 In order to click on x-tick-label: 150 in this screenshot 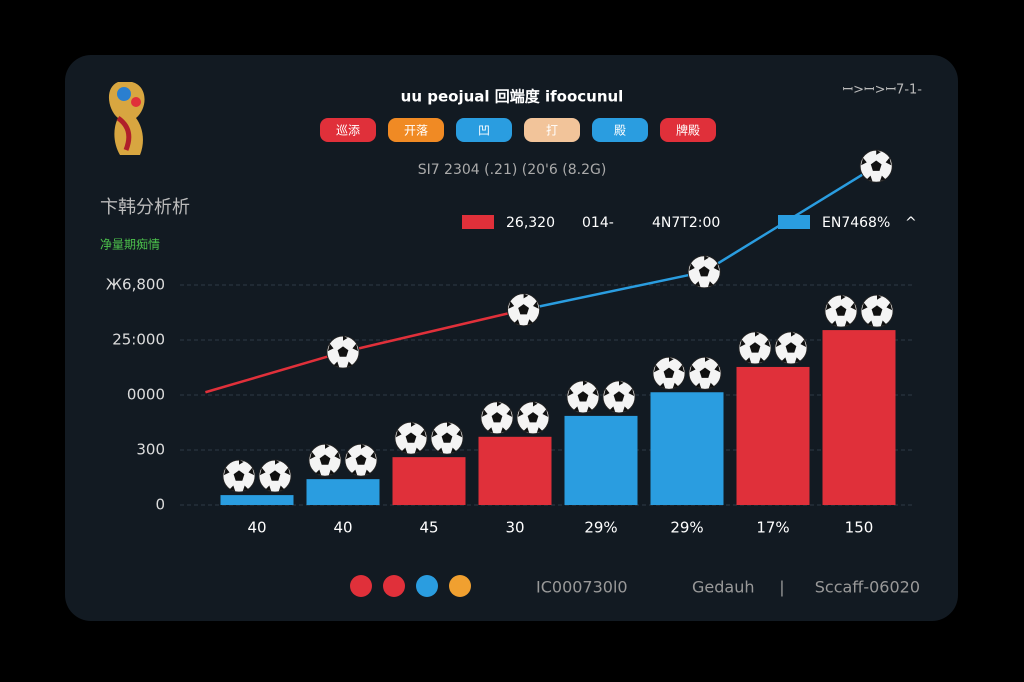, I will do `click(859, 528)`.